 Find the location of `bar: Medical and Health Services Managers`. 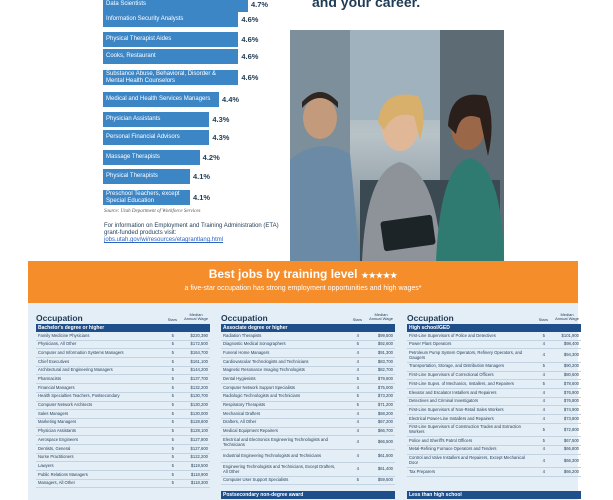

bar: Medical and Health Services Managers is located at coordinates (161, 99).